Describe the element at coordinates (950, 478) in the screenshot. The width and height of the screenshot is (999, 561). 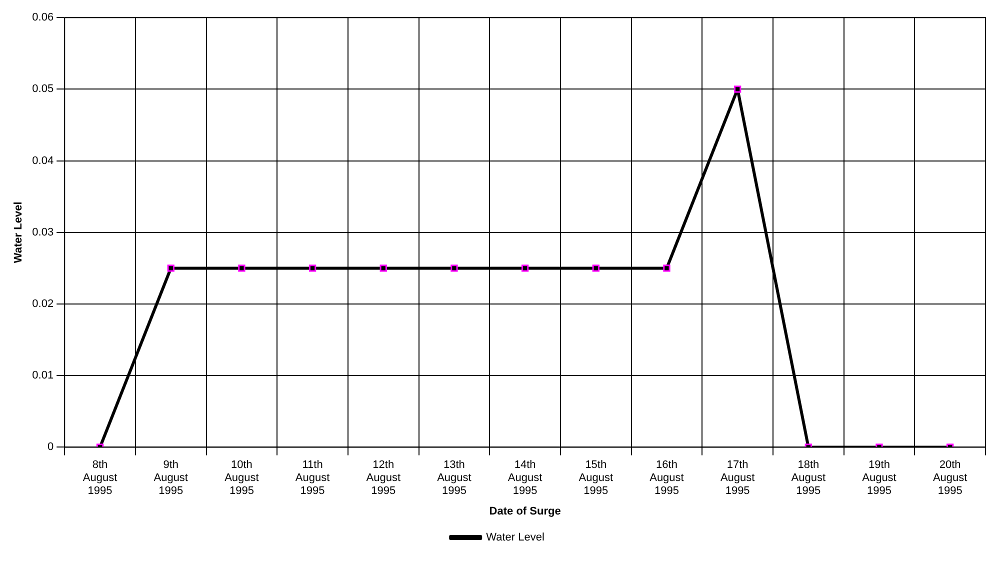
I see `x-tick-label: 20th August 1995` at that location.